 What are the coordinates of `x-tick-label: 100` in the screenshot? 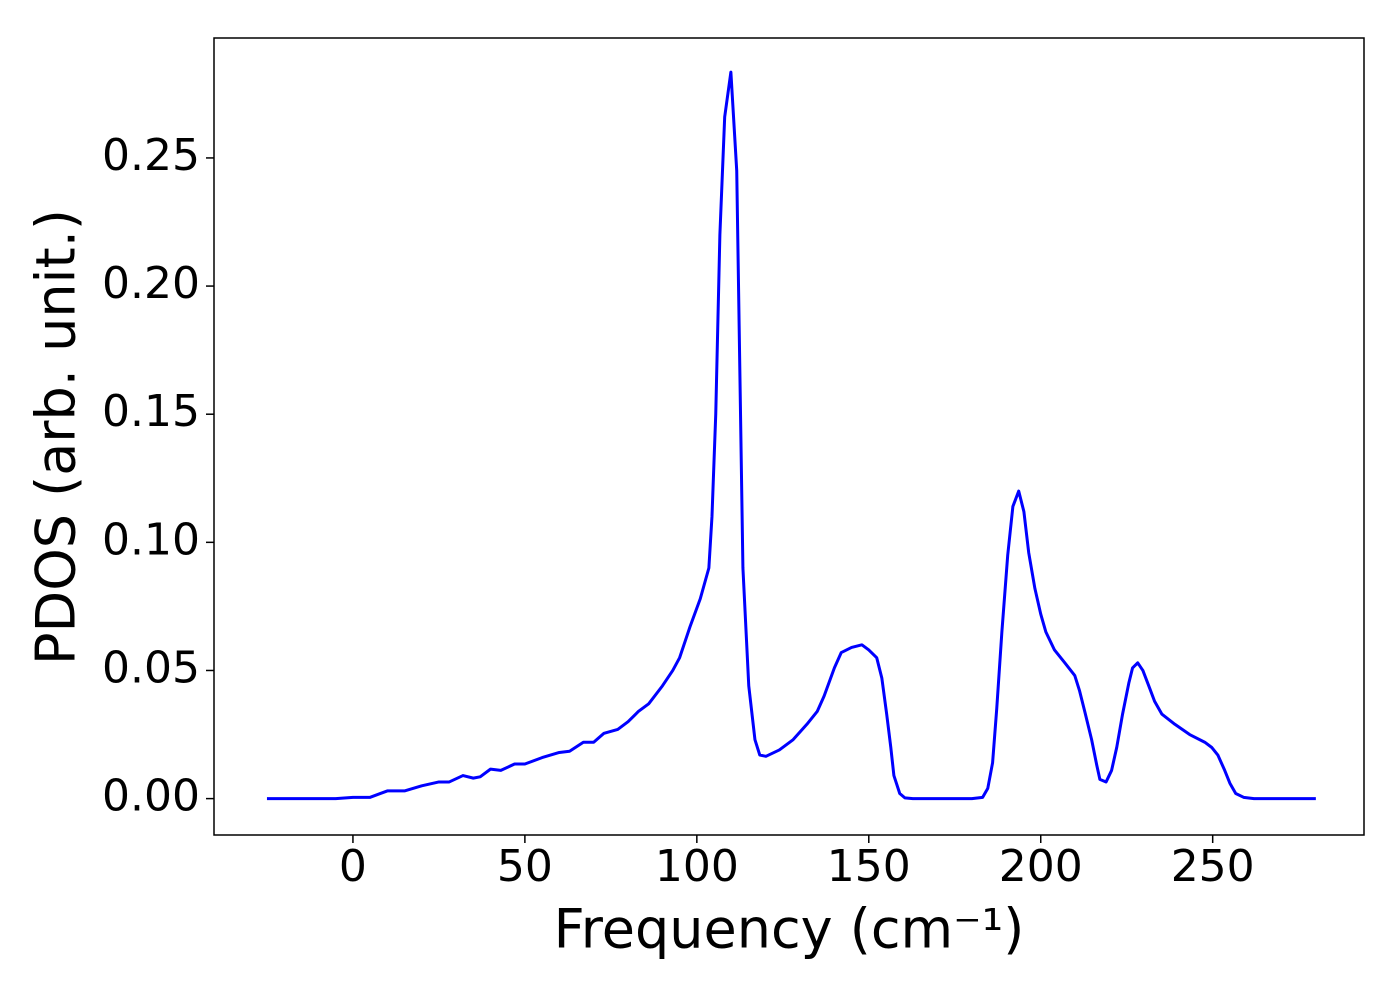 It's located at (697, 866).